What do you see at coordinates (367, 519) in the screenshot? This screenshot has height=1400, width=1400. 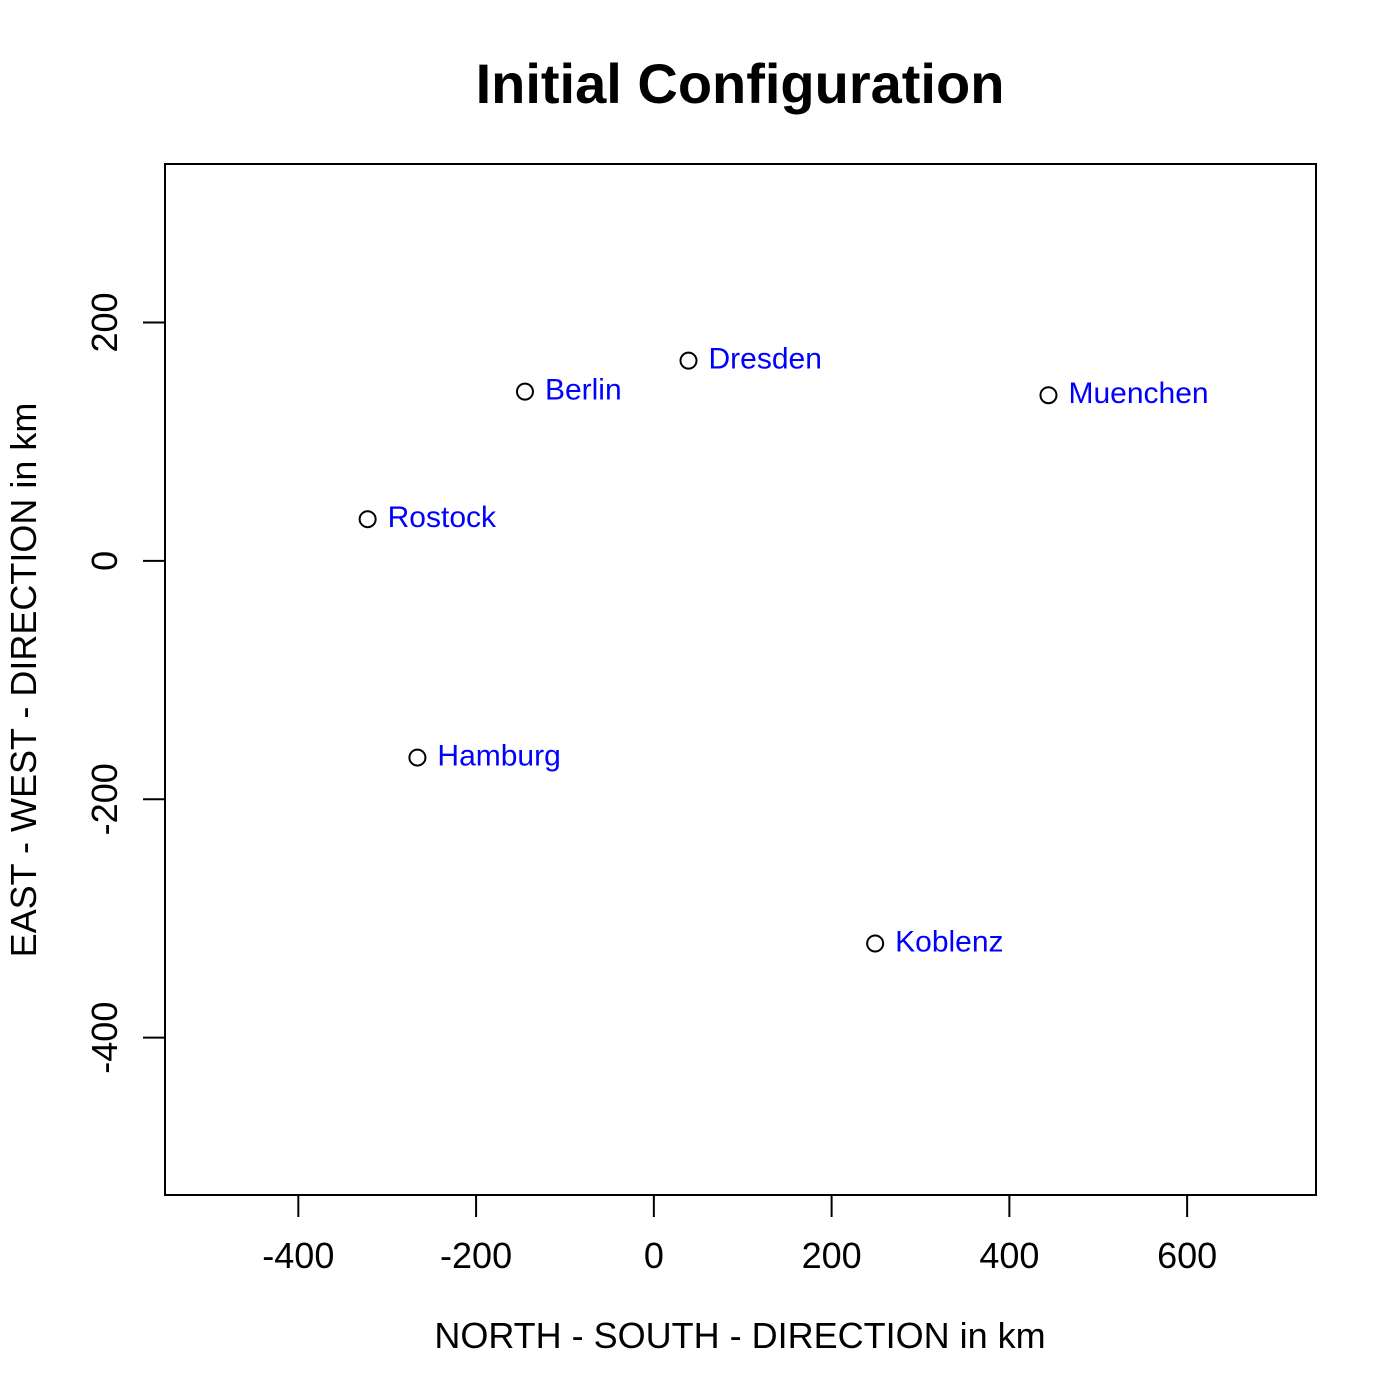 I see `data-point-rostock` at bounding box center [367, 519].